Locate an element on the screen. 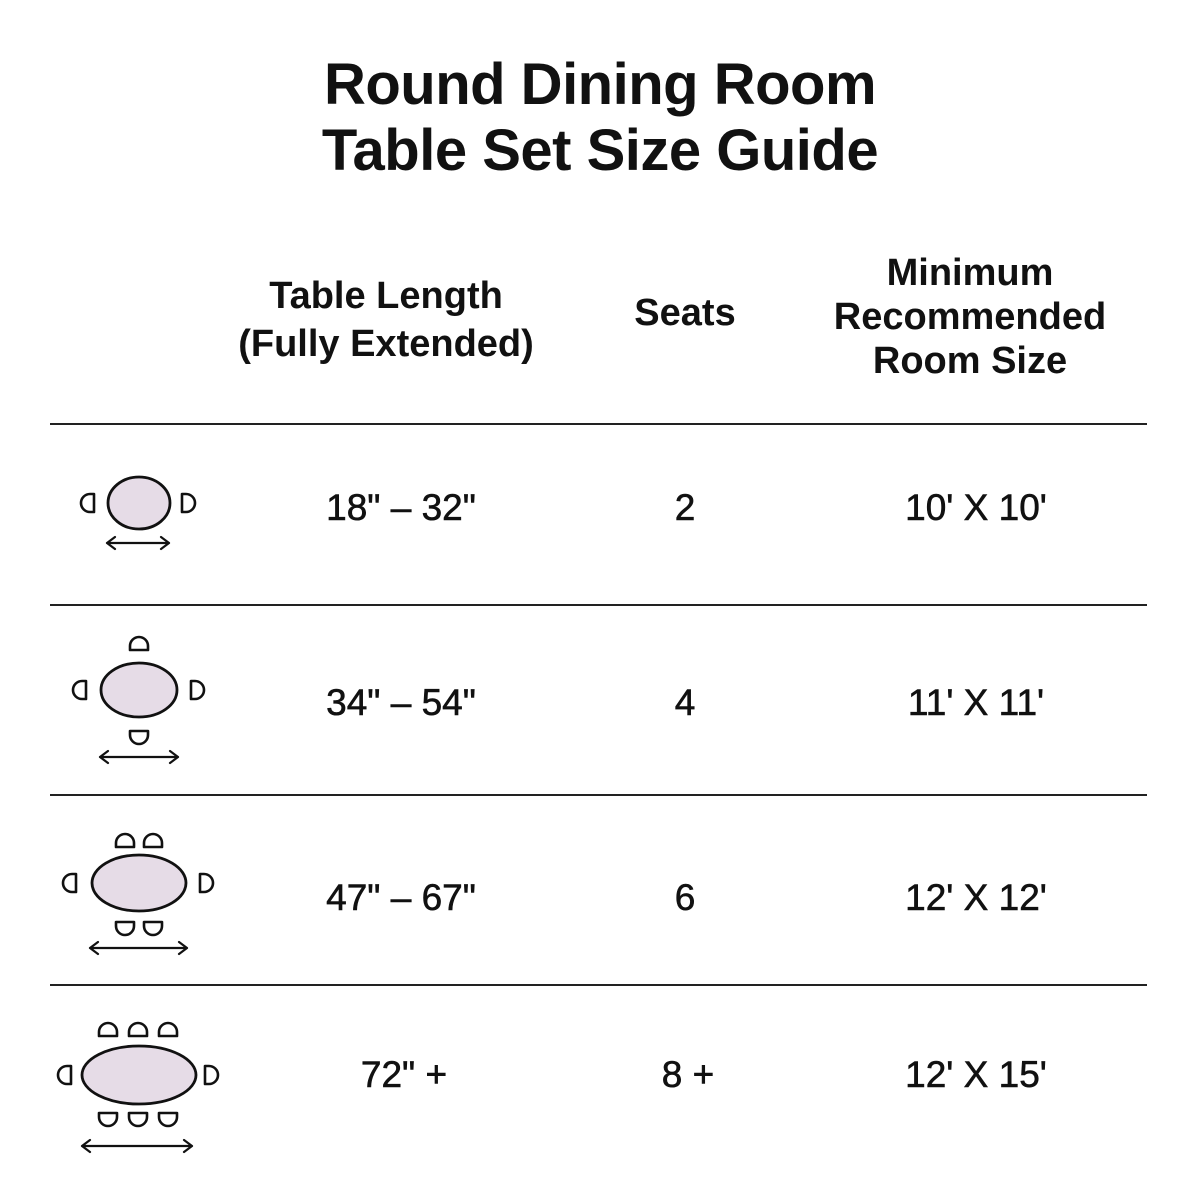  length-cell: 18" – 32" is located at coordinates (401, 508).